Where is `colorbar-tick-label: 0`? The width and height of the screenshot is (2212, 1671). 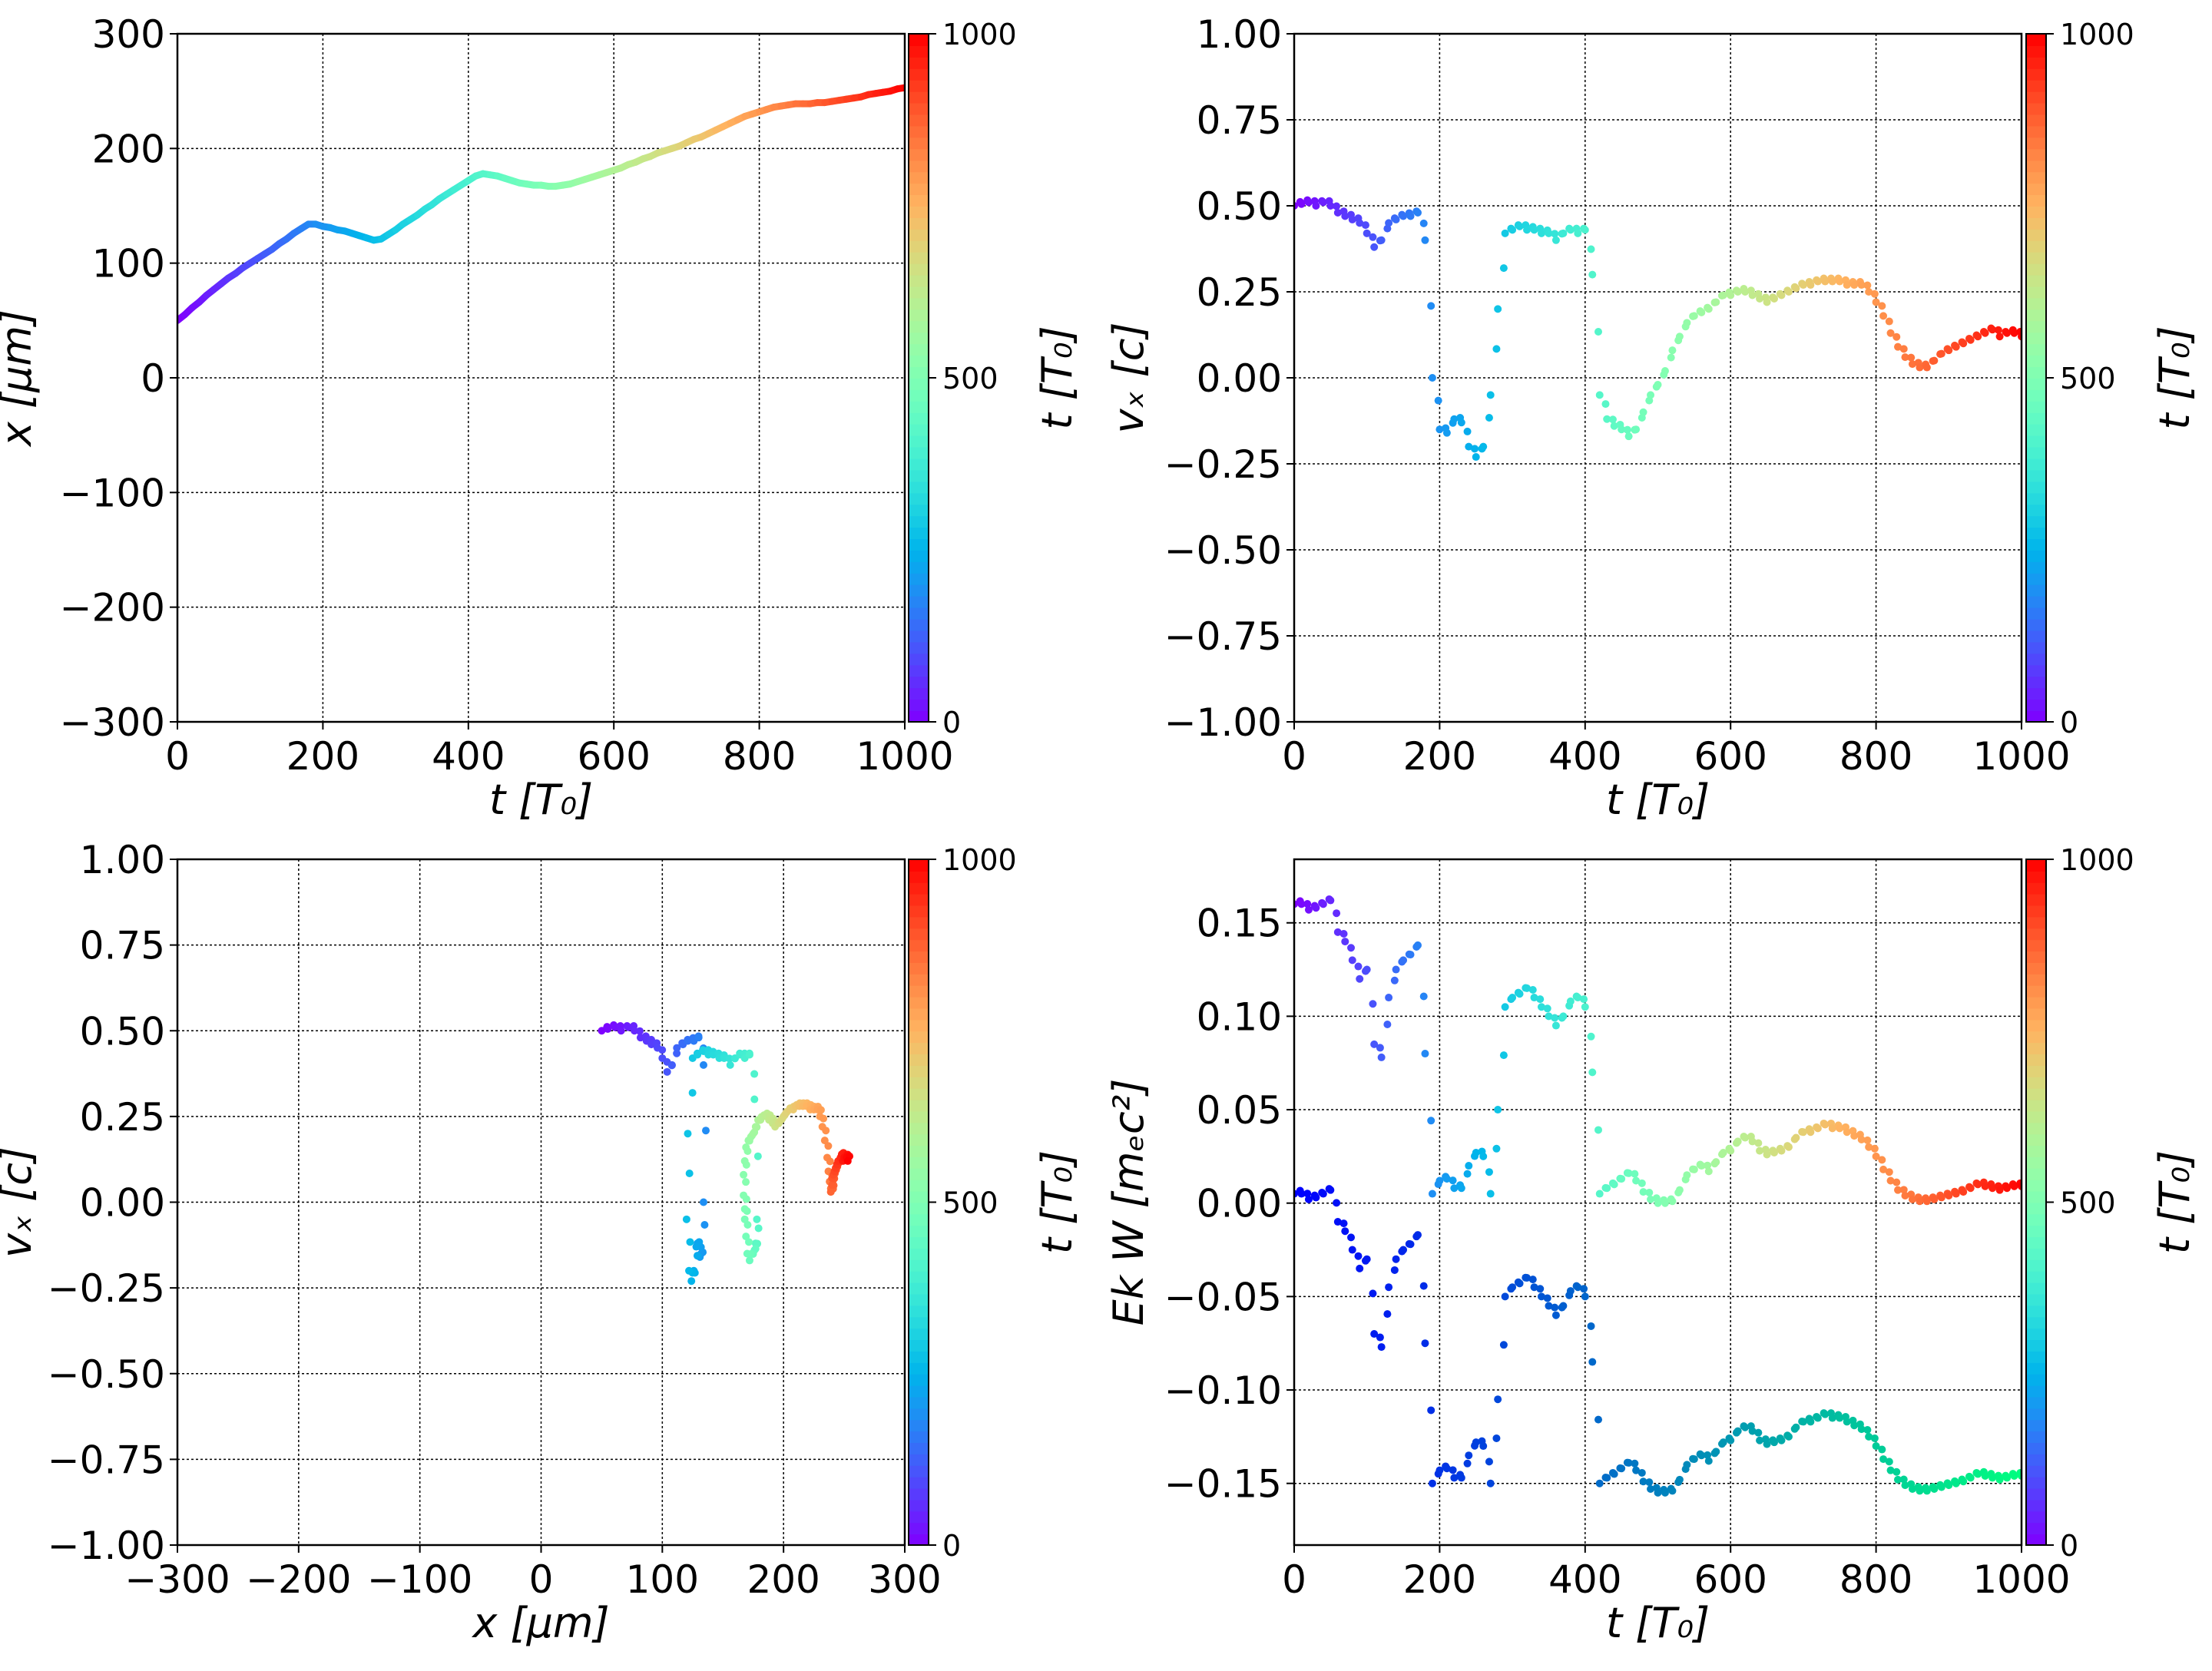 colorbar-tick-label: 0 is located at coordinates (952, 1546).